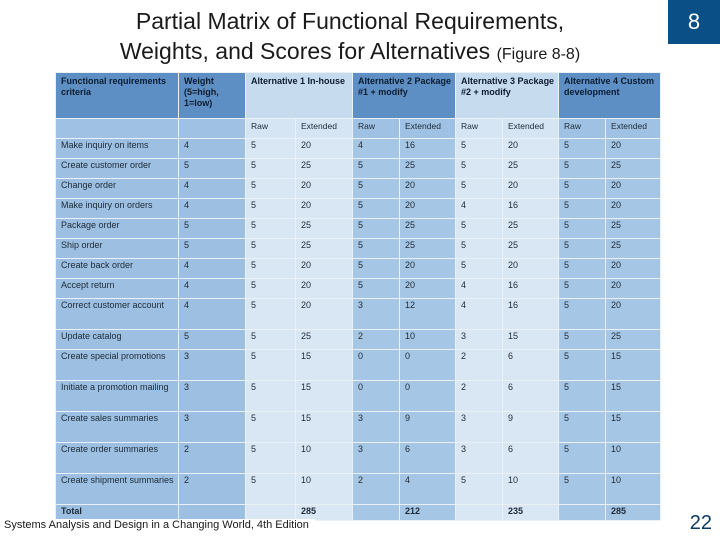 This screenshot has width=720, height=540. What do you see at coordinates (117, 427) in the screenshot?
I see `criterion-cell: Create sales summaries` at bounding box center [117, 427].